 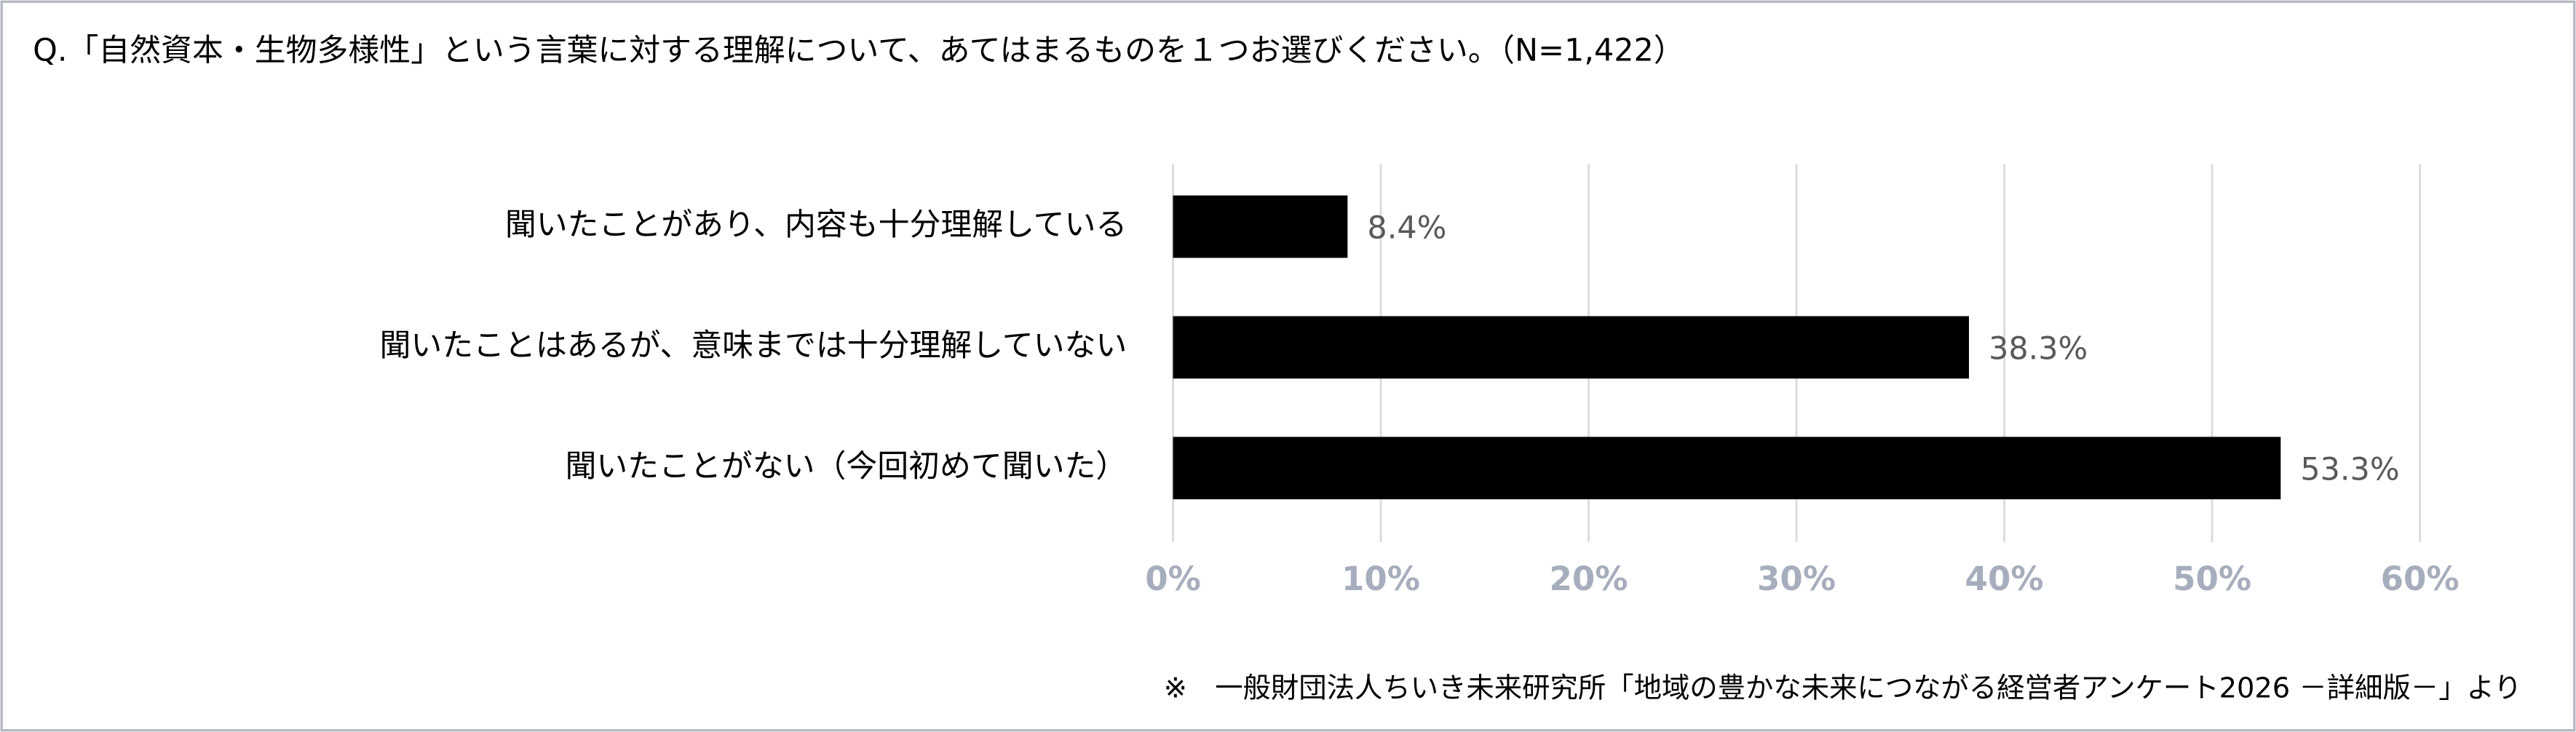 I want to click on value-label: 8.4%, so click(x=1406, y=228).